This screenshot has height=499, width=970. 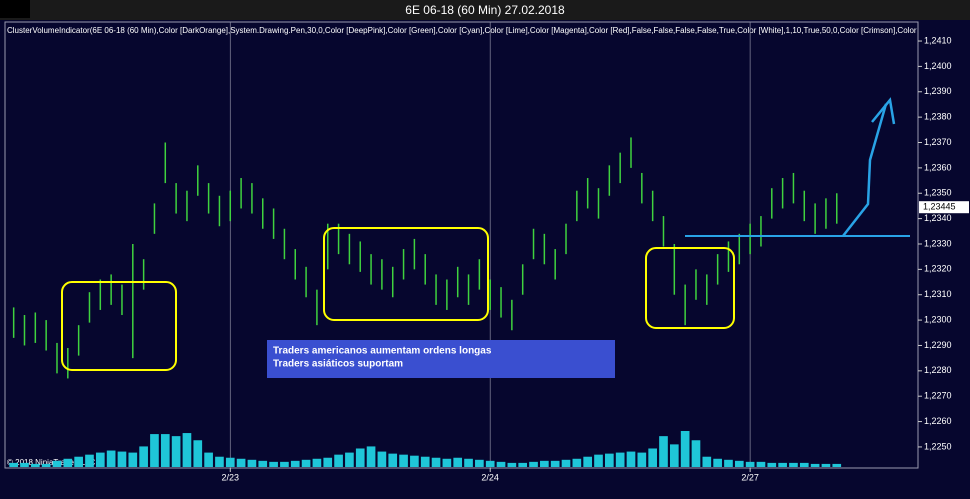 What do you see at coordinates (883, 111) in the screenshot?
I see `arrow-head` at bounding box center [883, 111].